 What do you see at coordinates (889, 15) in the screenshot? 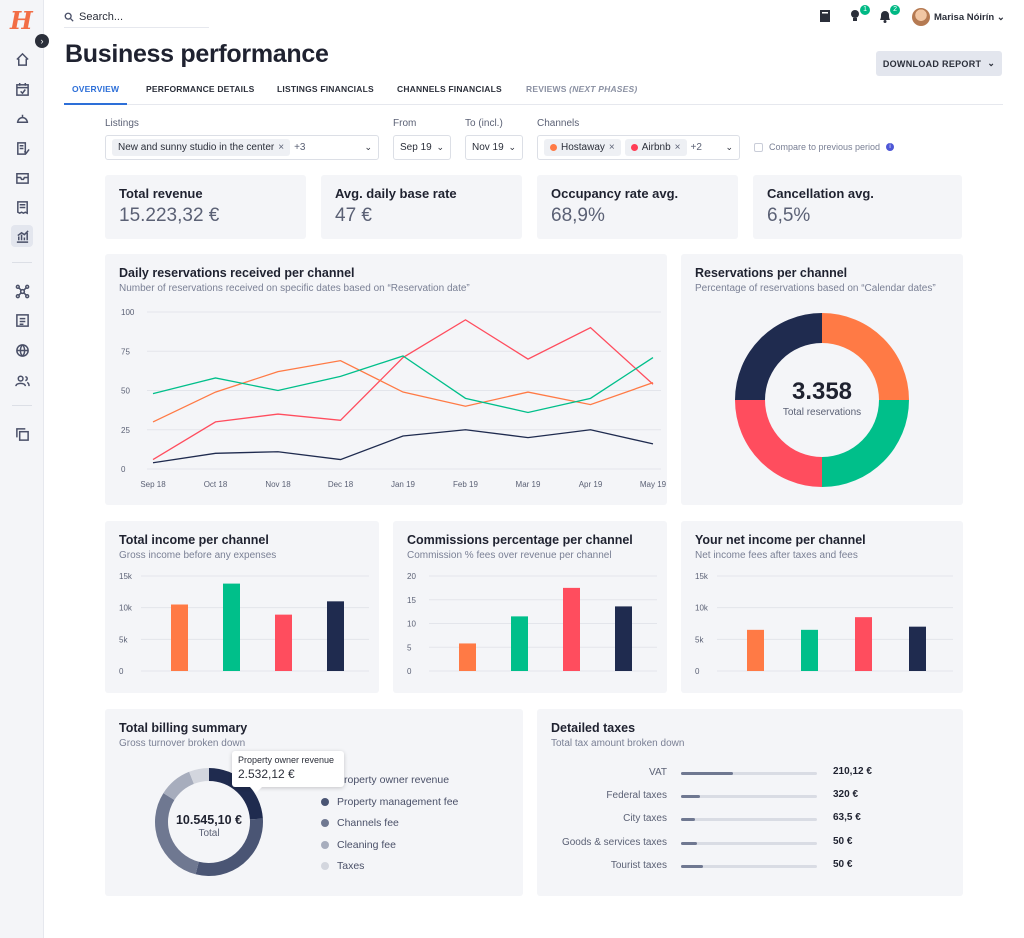
I see `bell-icon: 2` at bounding box center [889, 15].